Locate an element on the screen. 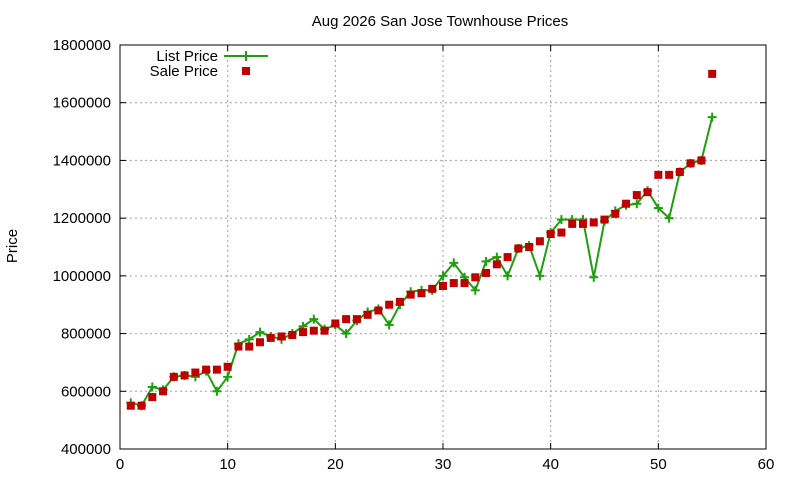  legend-label-list-price: List Price is located at coordinates (187, 56).